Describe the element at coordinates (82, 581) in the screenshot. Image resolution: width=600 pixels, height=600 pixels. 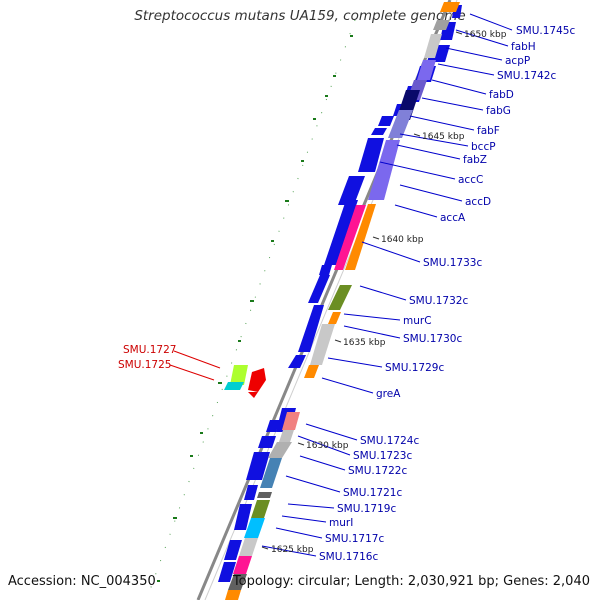
I see `accession-text: Accession: NC_004350` at that location.